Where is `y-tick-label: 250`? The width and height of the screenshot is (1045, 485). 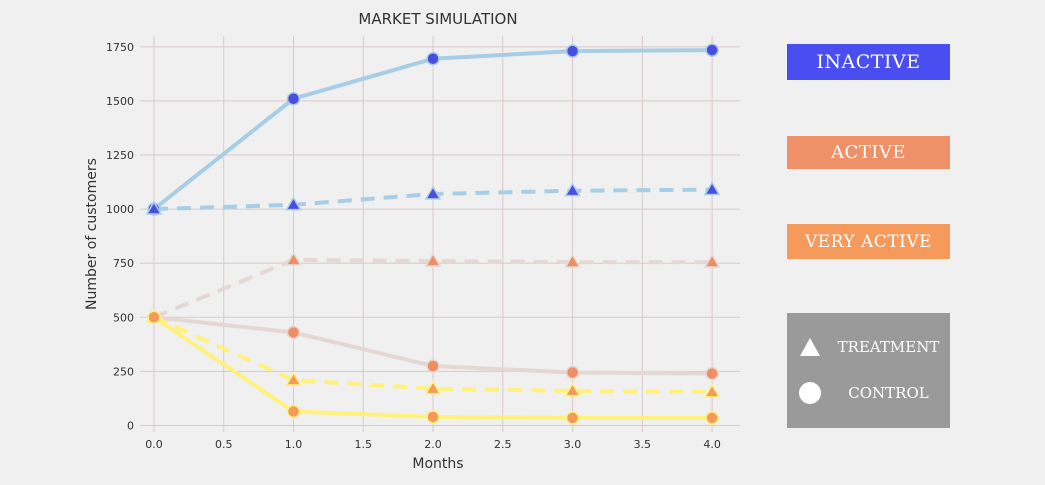
y-tick-label: 250 is located at coordinates (123, 371).